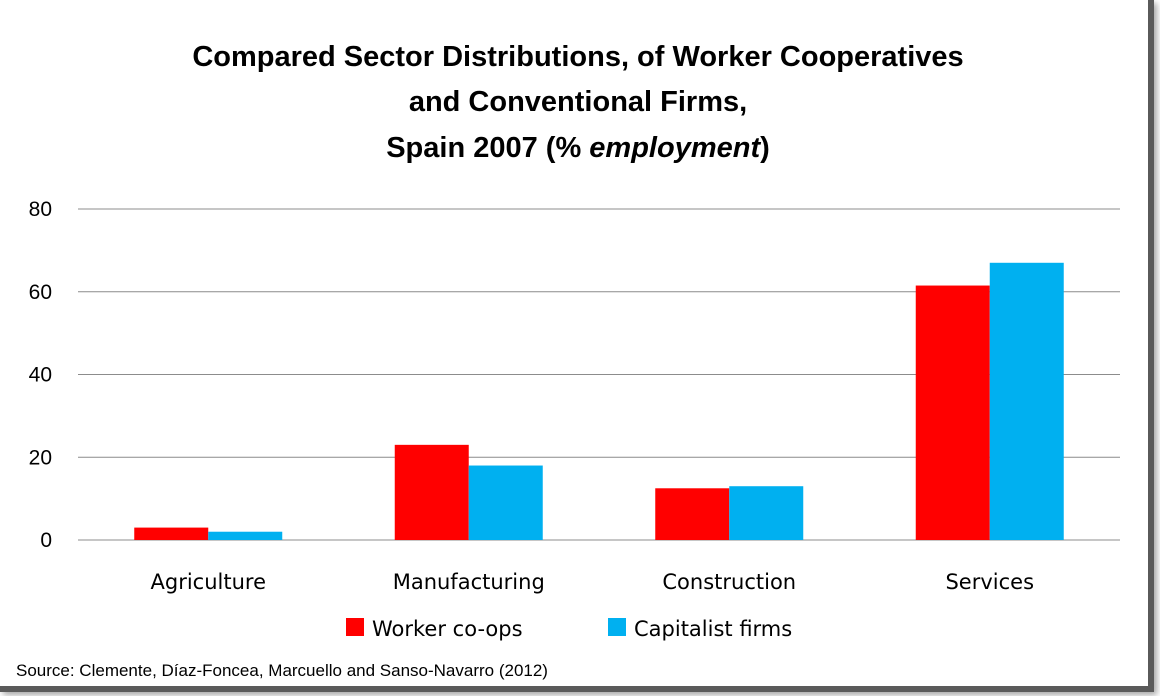  I want to click on y-tick-label-40: 40, so click(40, 375).